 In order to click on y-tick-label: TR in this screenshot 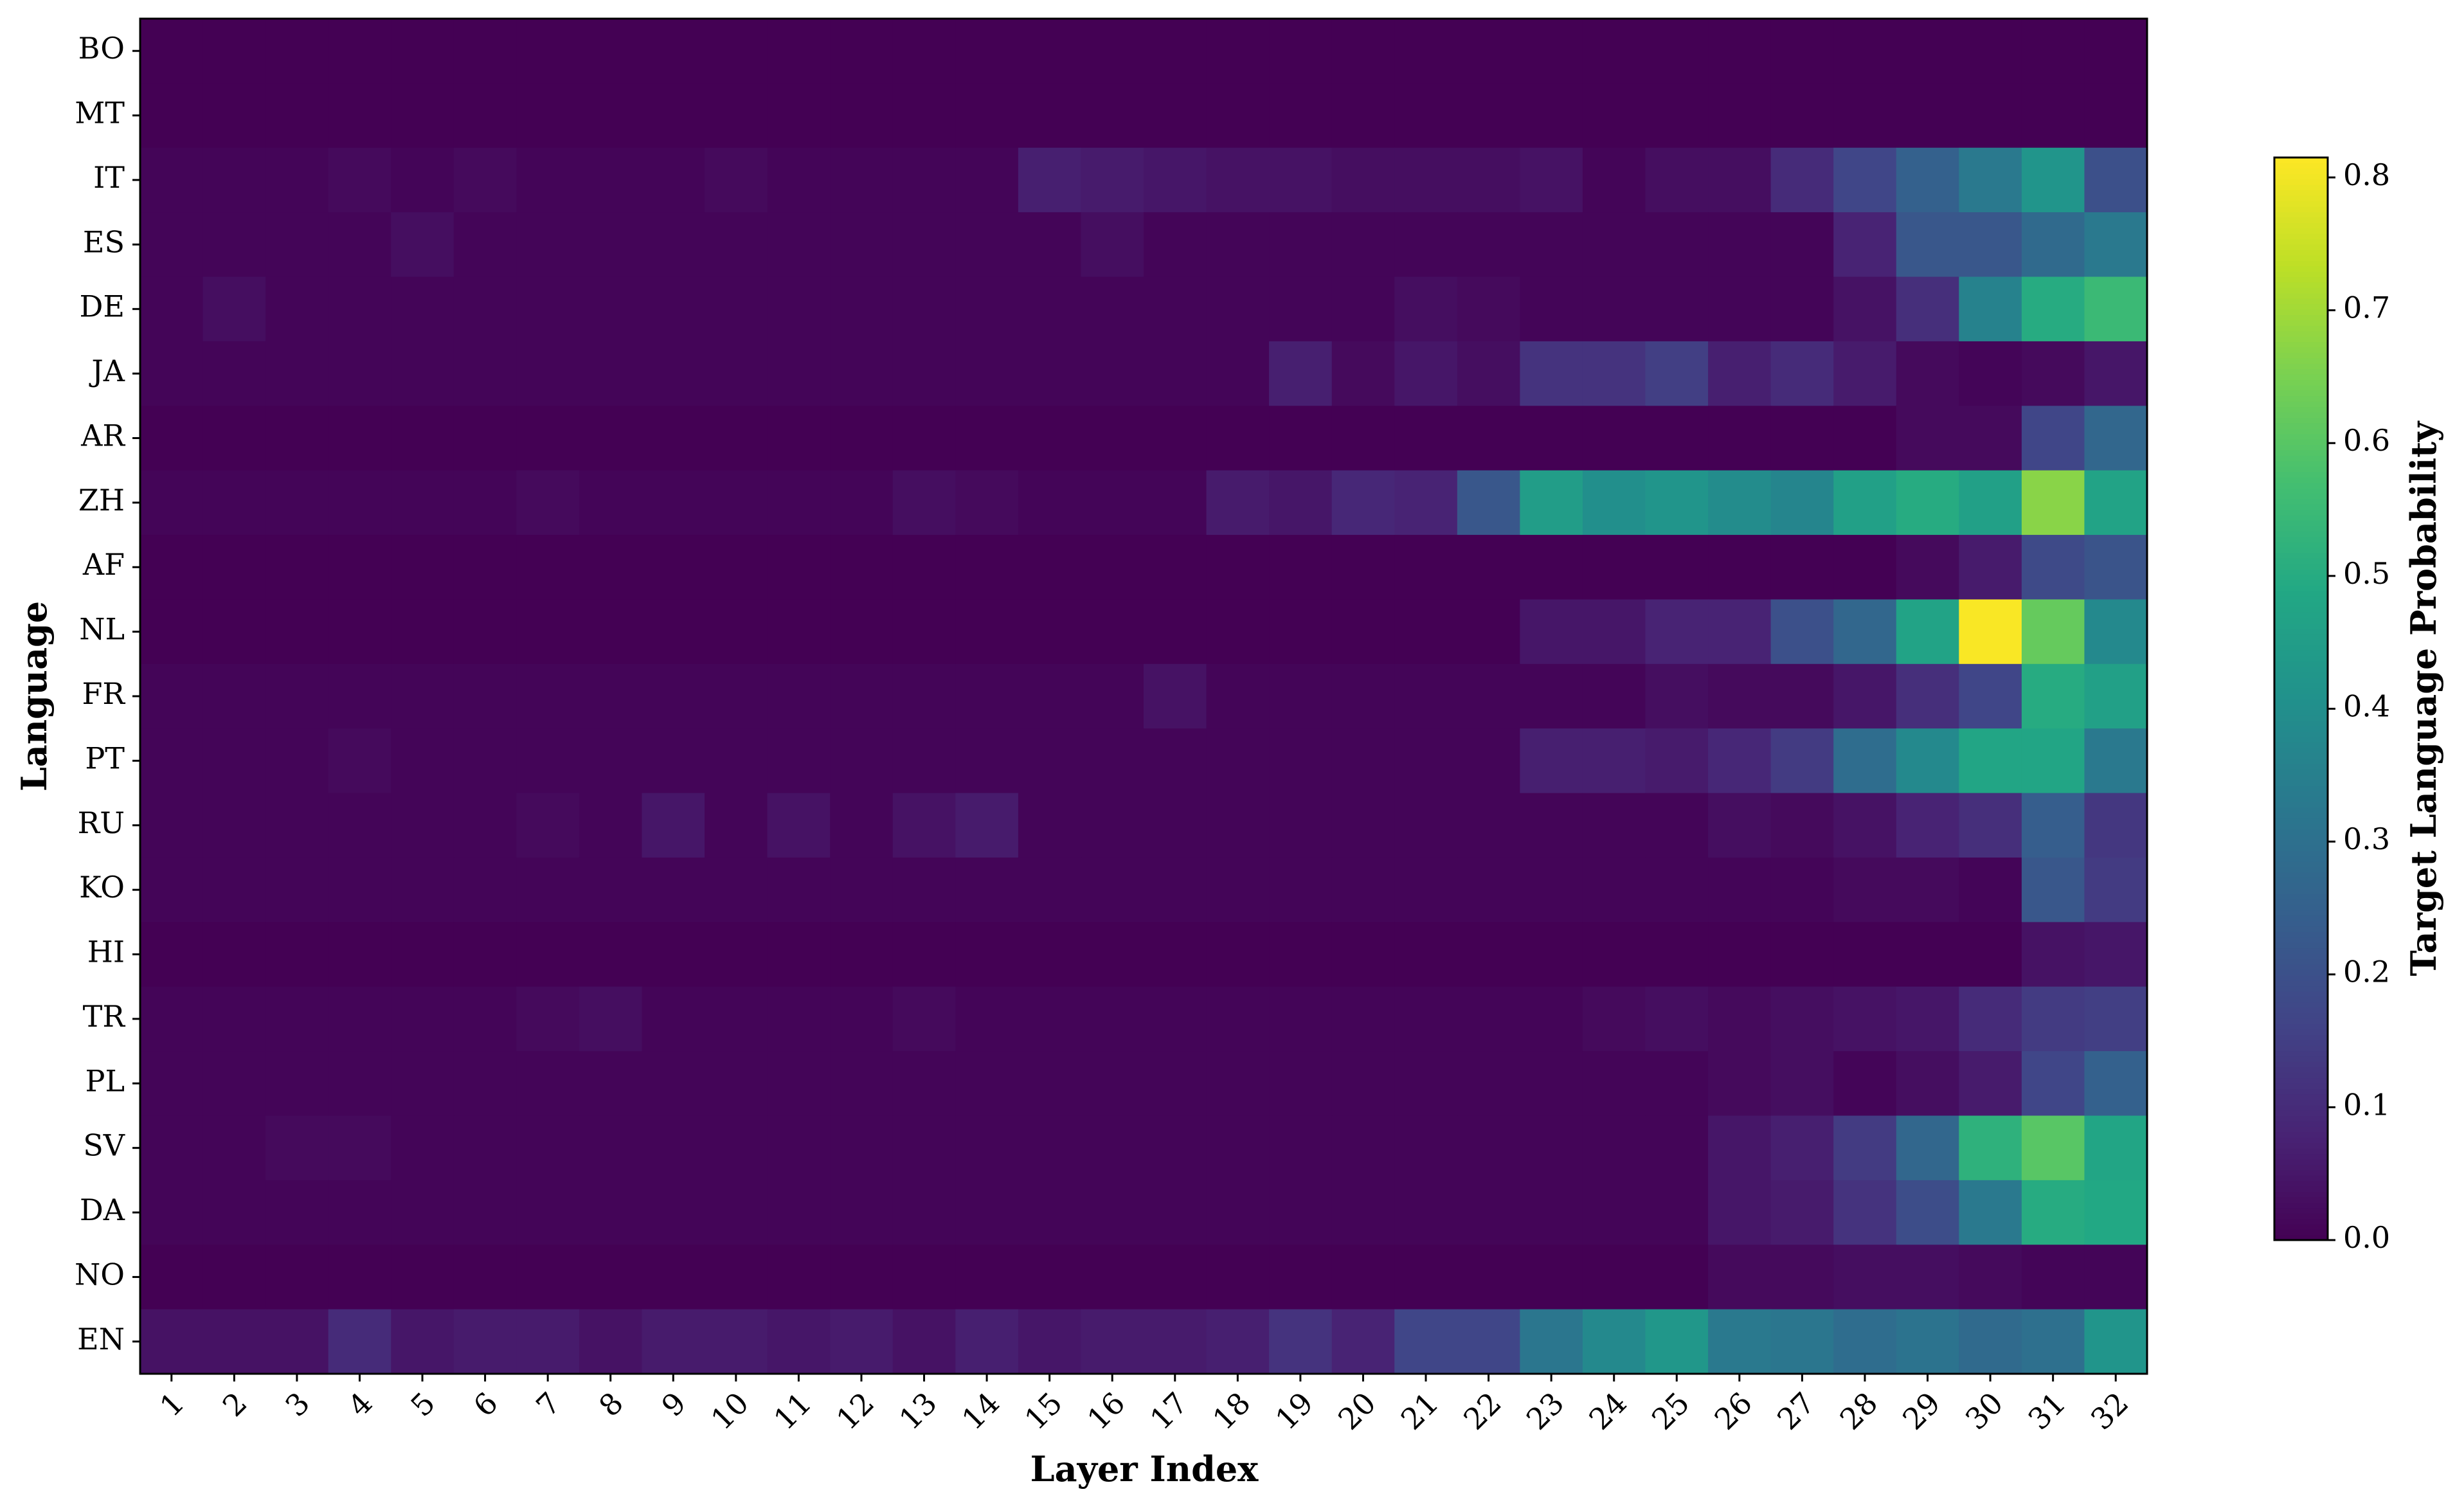, I will do `click(105, 1016)`.